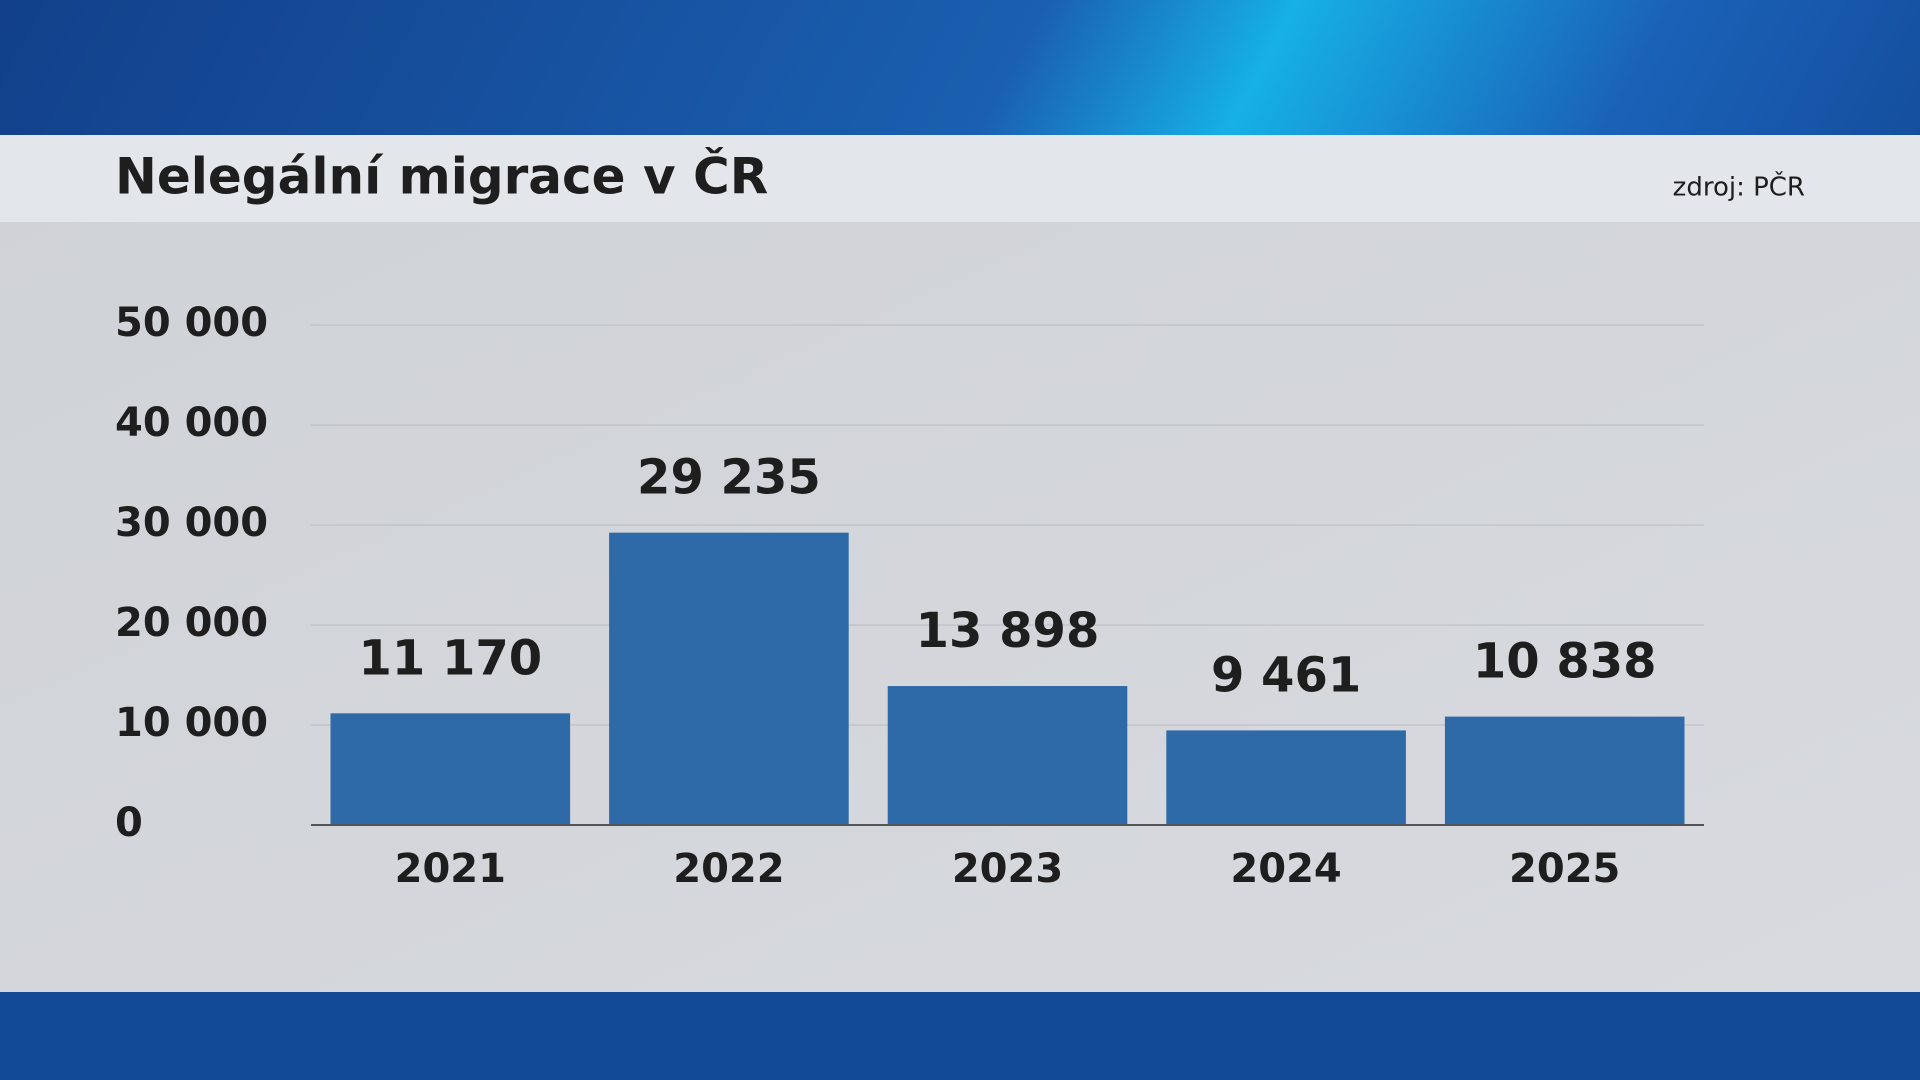  Describe the element at coordinates (191, 423) in the screenshot. I see `y-tick-label: 40 000` at that location.